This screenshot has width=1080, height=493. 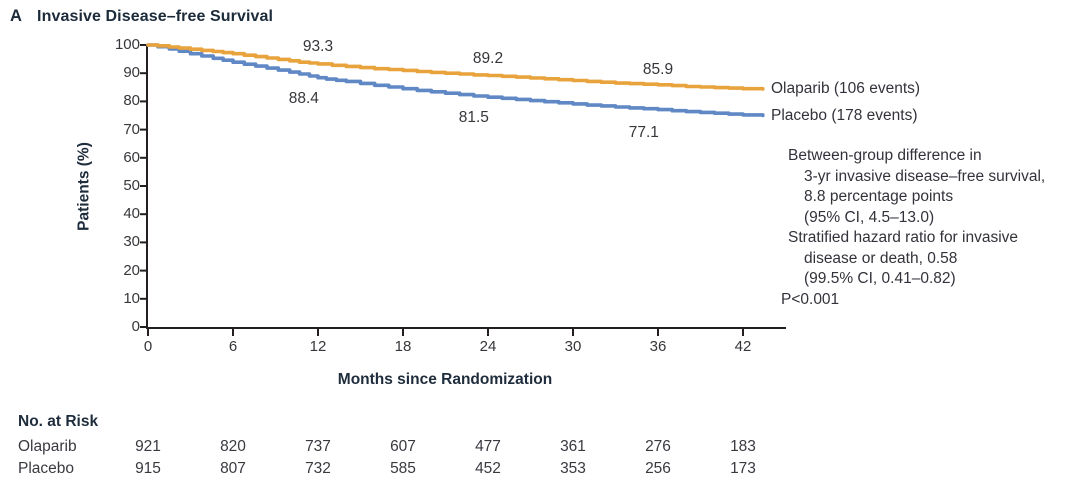 What do you see at coordinates (303, 98) in the screenshot?
I see `point-label-88-4: 88.4` at bounding box center [303, 98].